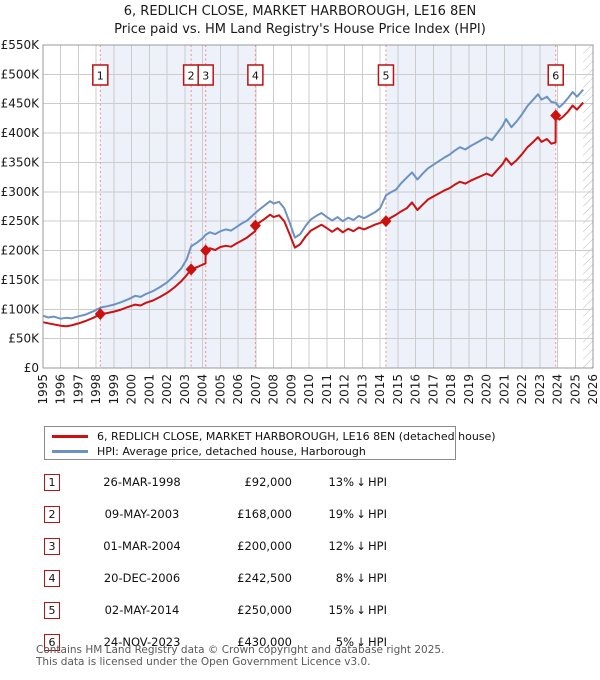 The height and width of the screenshot is (680, 600). I want to click on sale-price: £242,500, so click(264, 578).